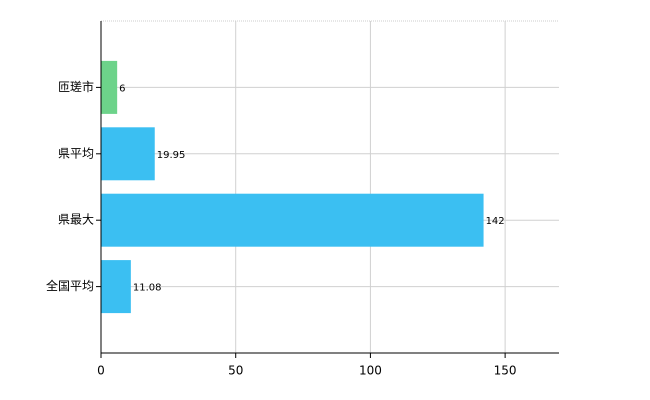  What do you see at coordinates (70, 285) in the screenshot?
I see `y-tick-label: 全国平均` at bounding box center [70, 285].